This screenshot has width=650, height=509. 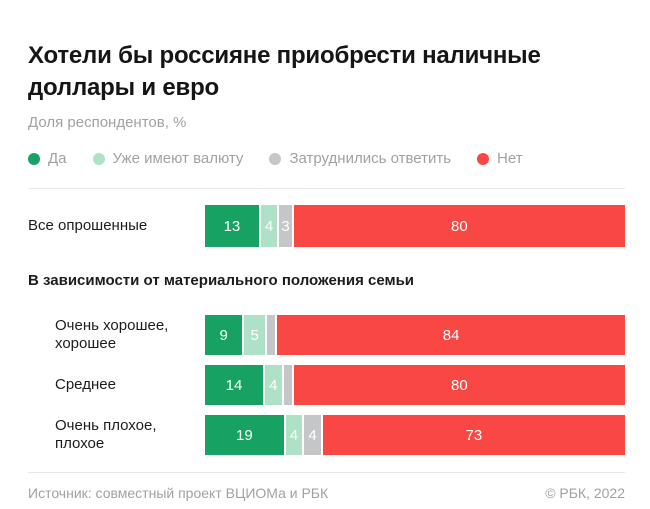 I want to click on stacked-bar: 9 5 84, so click(x=415, y=335).